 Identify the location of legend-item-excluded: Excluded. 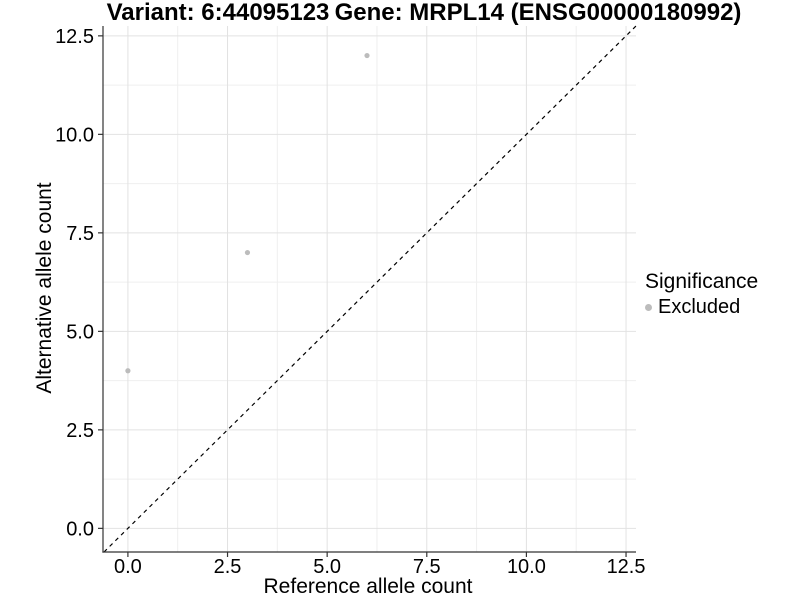
(701, 307).